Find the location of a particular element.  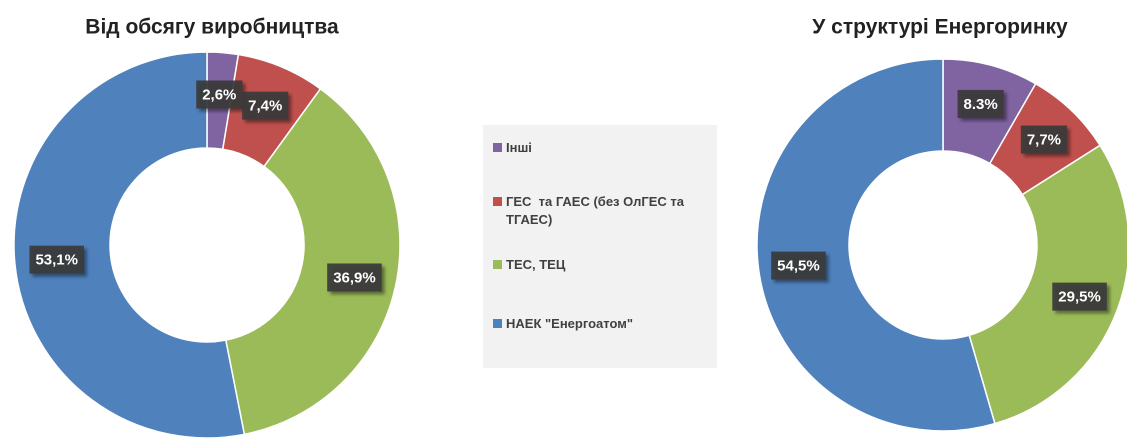

data-label-text: 29,5% is located at coordinates (1079, 297).